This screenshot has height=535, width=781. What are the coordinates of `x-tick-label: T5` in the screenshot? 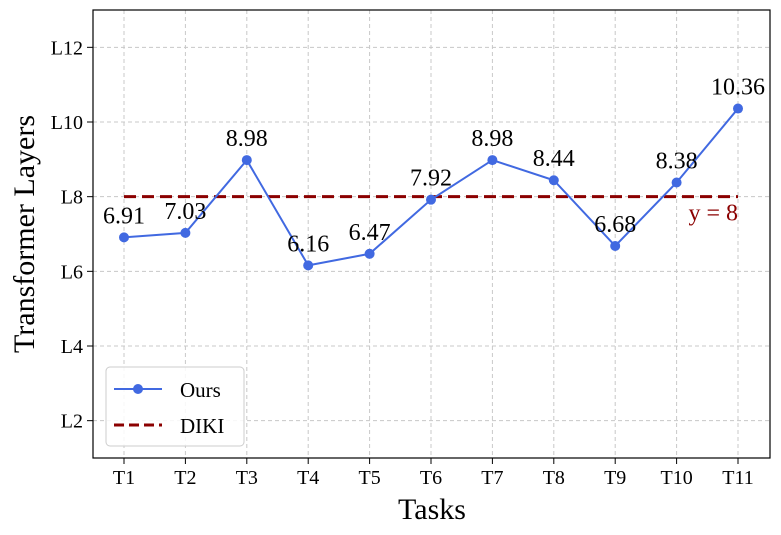 It's located at (369, 478).